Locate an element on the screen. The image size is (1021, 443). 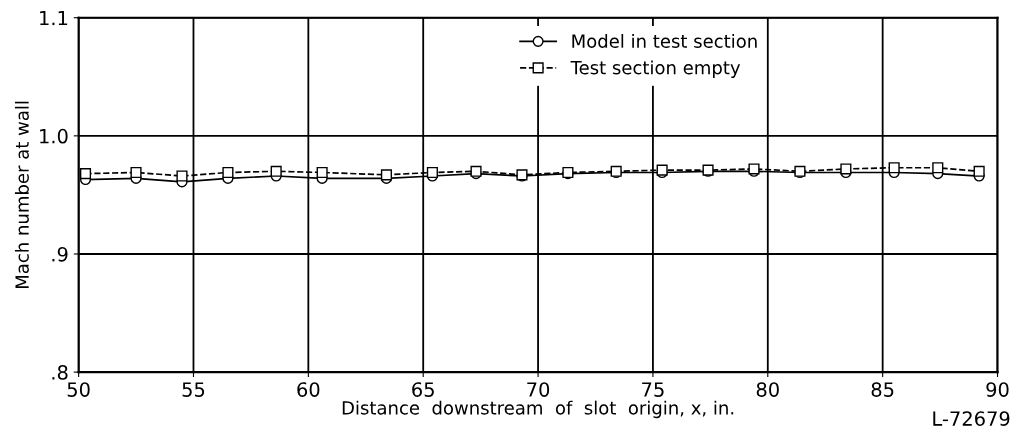
x-tick-label: 75 is located at coordinates (653, 389).